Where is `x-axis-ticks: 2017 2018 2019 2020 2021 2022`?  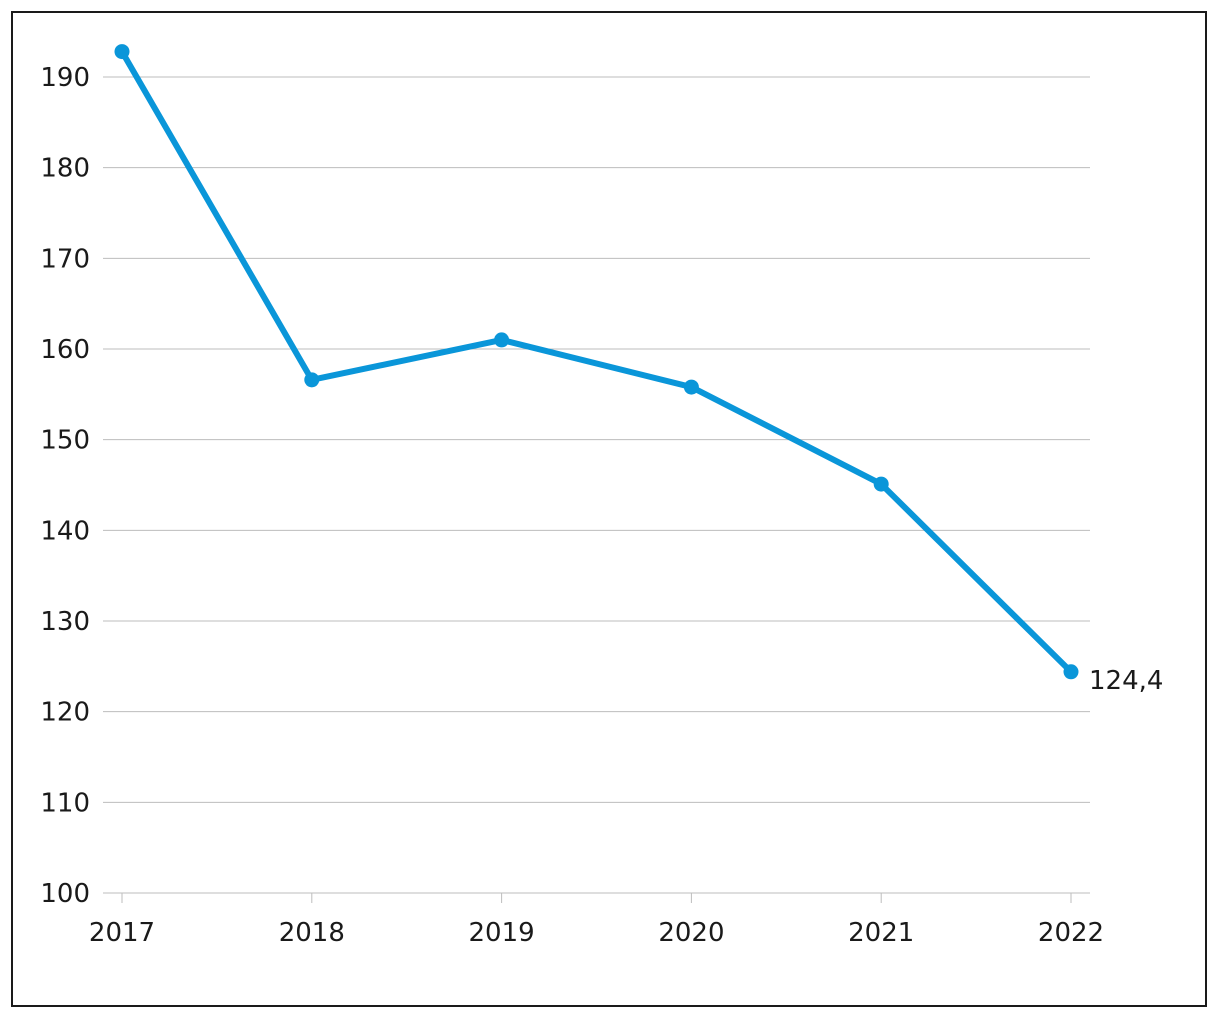 x-axis-ticks: 2017 2018 2019 2020 2021 2022 is located at coordinates (596, 920).